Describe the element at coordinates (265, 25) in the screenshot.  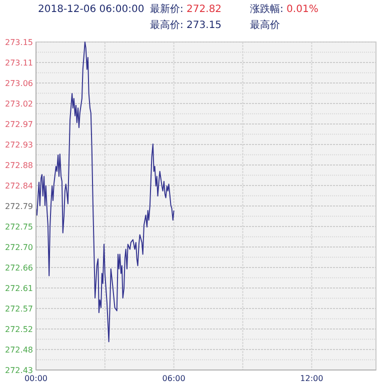
I see `text: 最高价` at that location.